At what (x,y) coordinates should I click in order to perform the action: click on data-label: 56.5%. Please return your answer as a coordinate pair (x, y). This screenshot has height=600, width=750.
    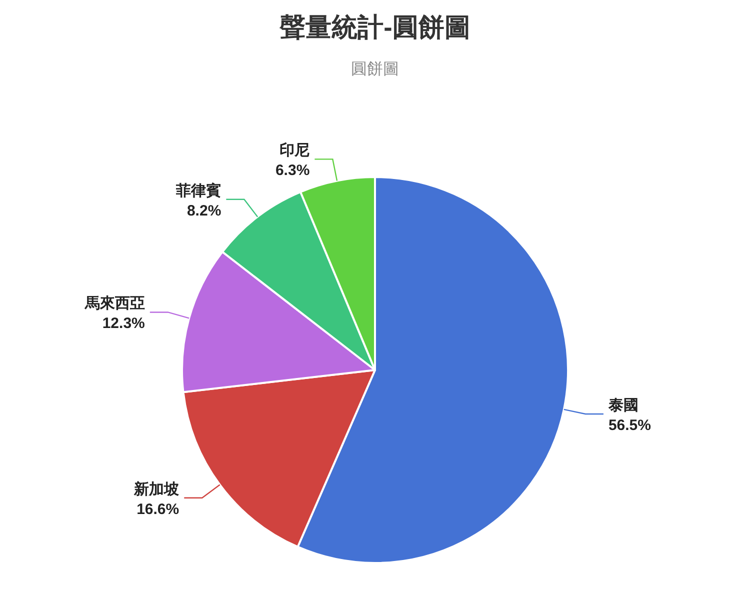
    Looking at the image, I should click on (629, 425).